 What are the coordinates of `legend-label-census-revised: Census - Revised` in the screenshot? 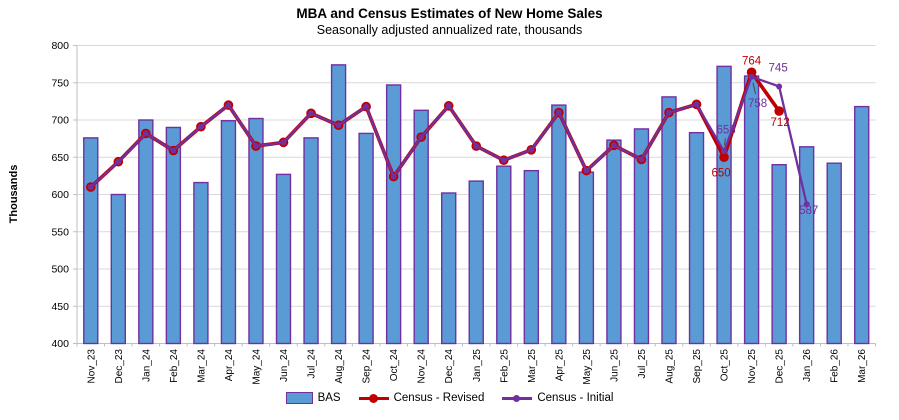 It's located at (439, 398).